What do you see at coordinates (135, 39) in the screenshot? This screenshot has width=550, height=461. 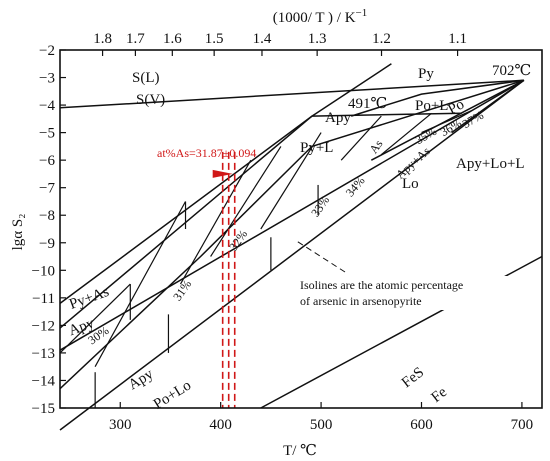 I see `top-tick-label: 1.7` at bounding box center [135, 39].